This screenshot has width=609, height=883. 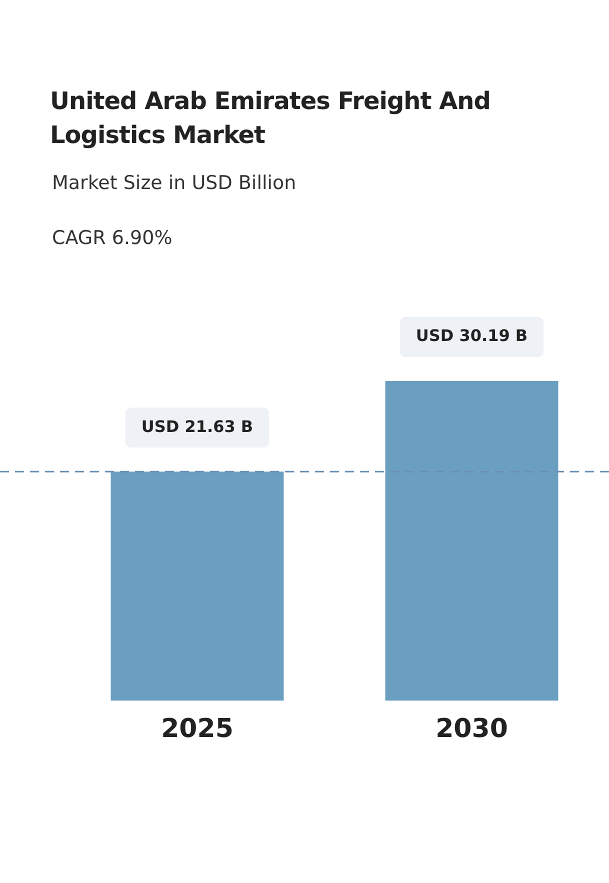 What do you see at coordinates (472, 729) in the screenshot?
I see `x-tick-label: 2030` at bounding box center [472, 729].